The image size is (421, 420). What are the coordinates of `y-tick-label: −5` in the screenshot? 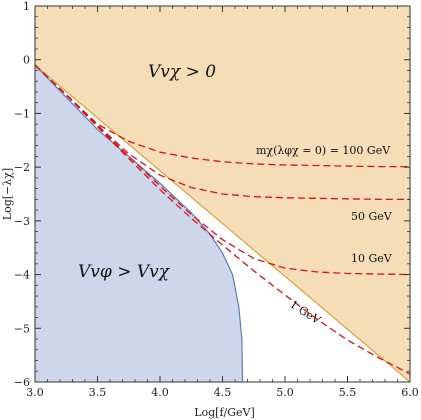 It's located at (22, 328).